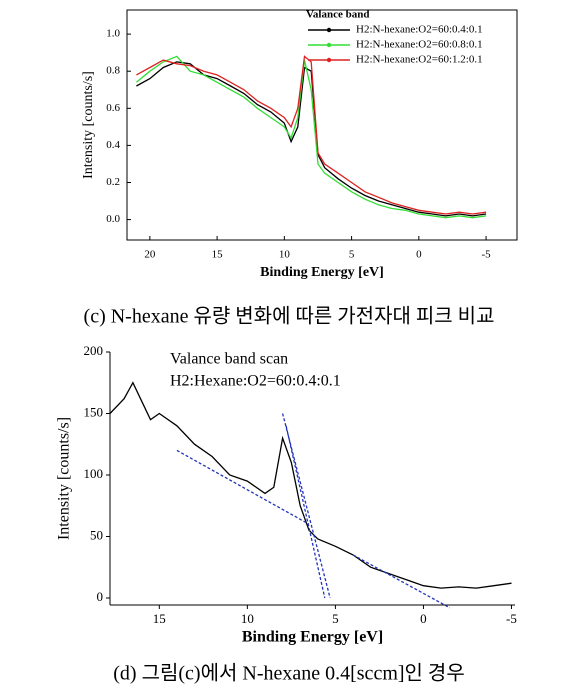 This screenshot has height=697, width=578. Describe the element at coordinates (113, 219) in the screenshot. I see `y-tick-label: 0.0` at that location.